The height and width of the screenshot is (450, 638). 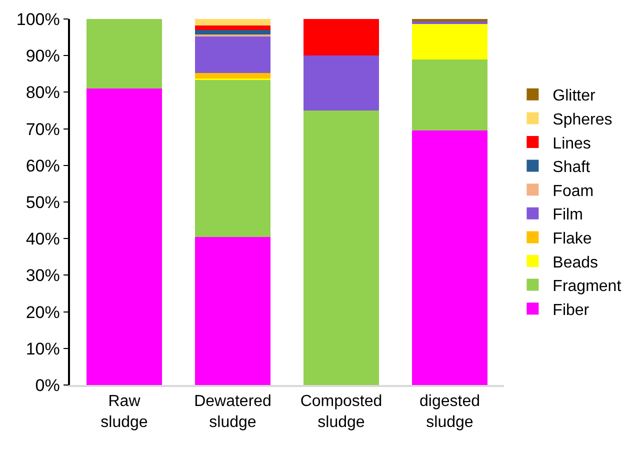 What do you see at coordinates (43, 129) in the screenshot?
I see `y-tick-label: 70%` at bounding box center [43, 129].